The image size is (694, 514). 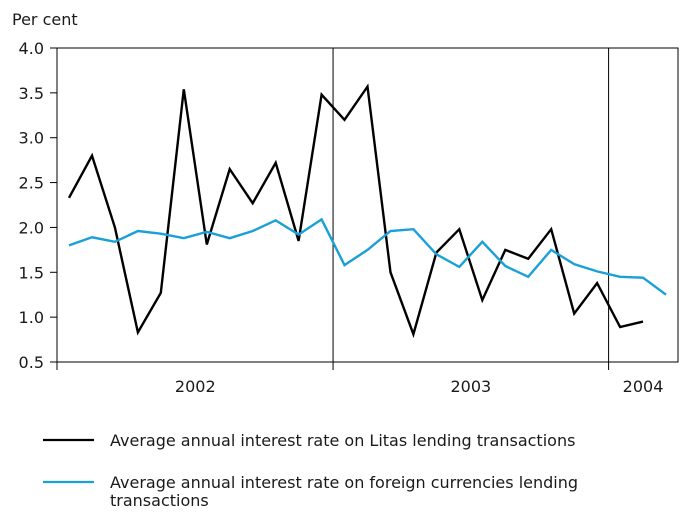 What do you see at coordinates (195, 386) in the screenshot?
I see `x-year-label: 2002` at bounding box center [195, 386].